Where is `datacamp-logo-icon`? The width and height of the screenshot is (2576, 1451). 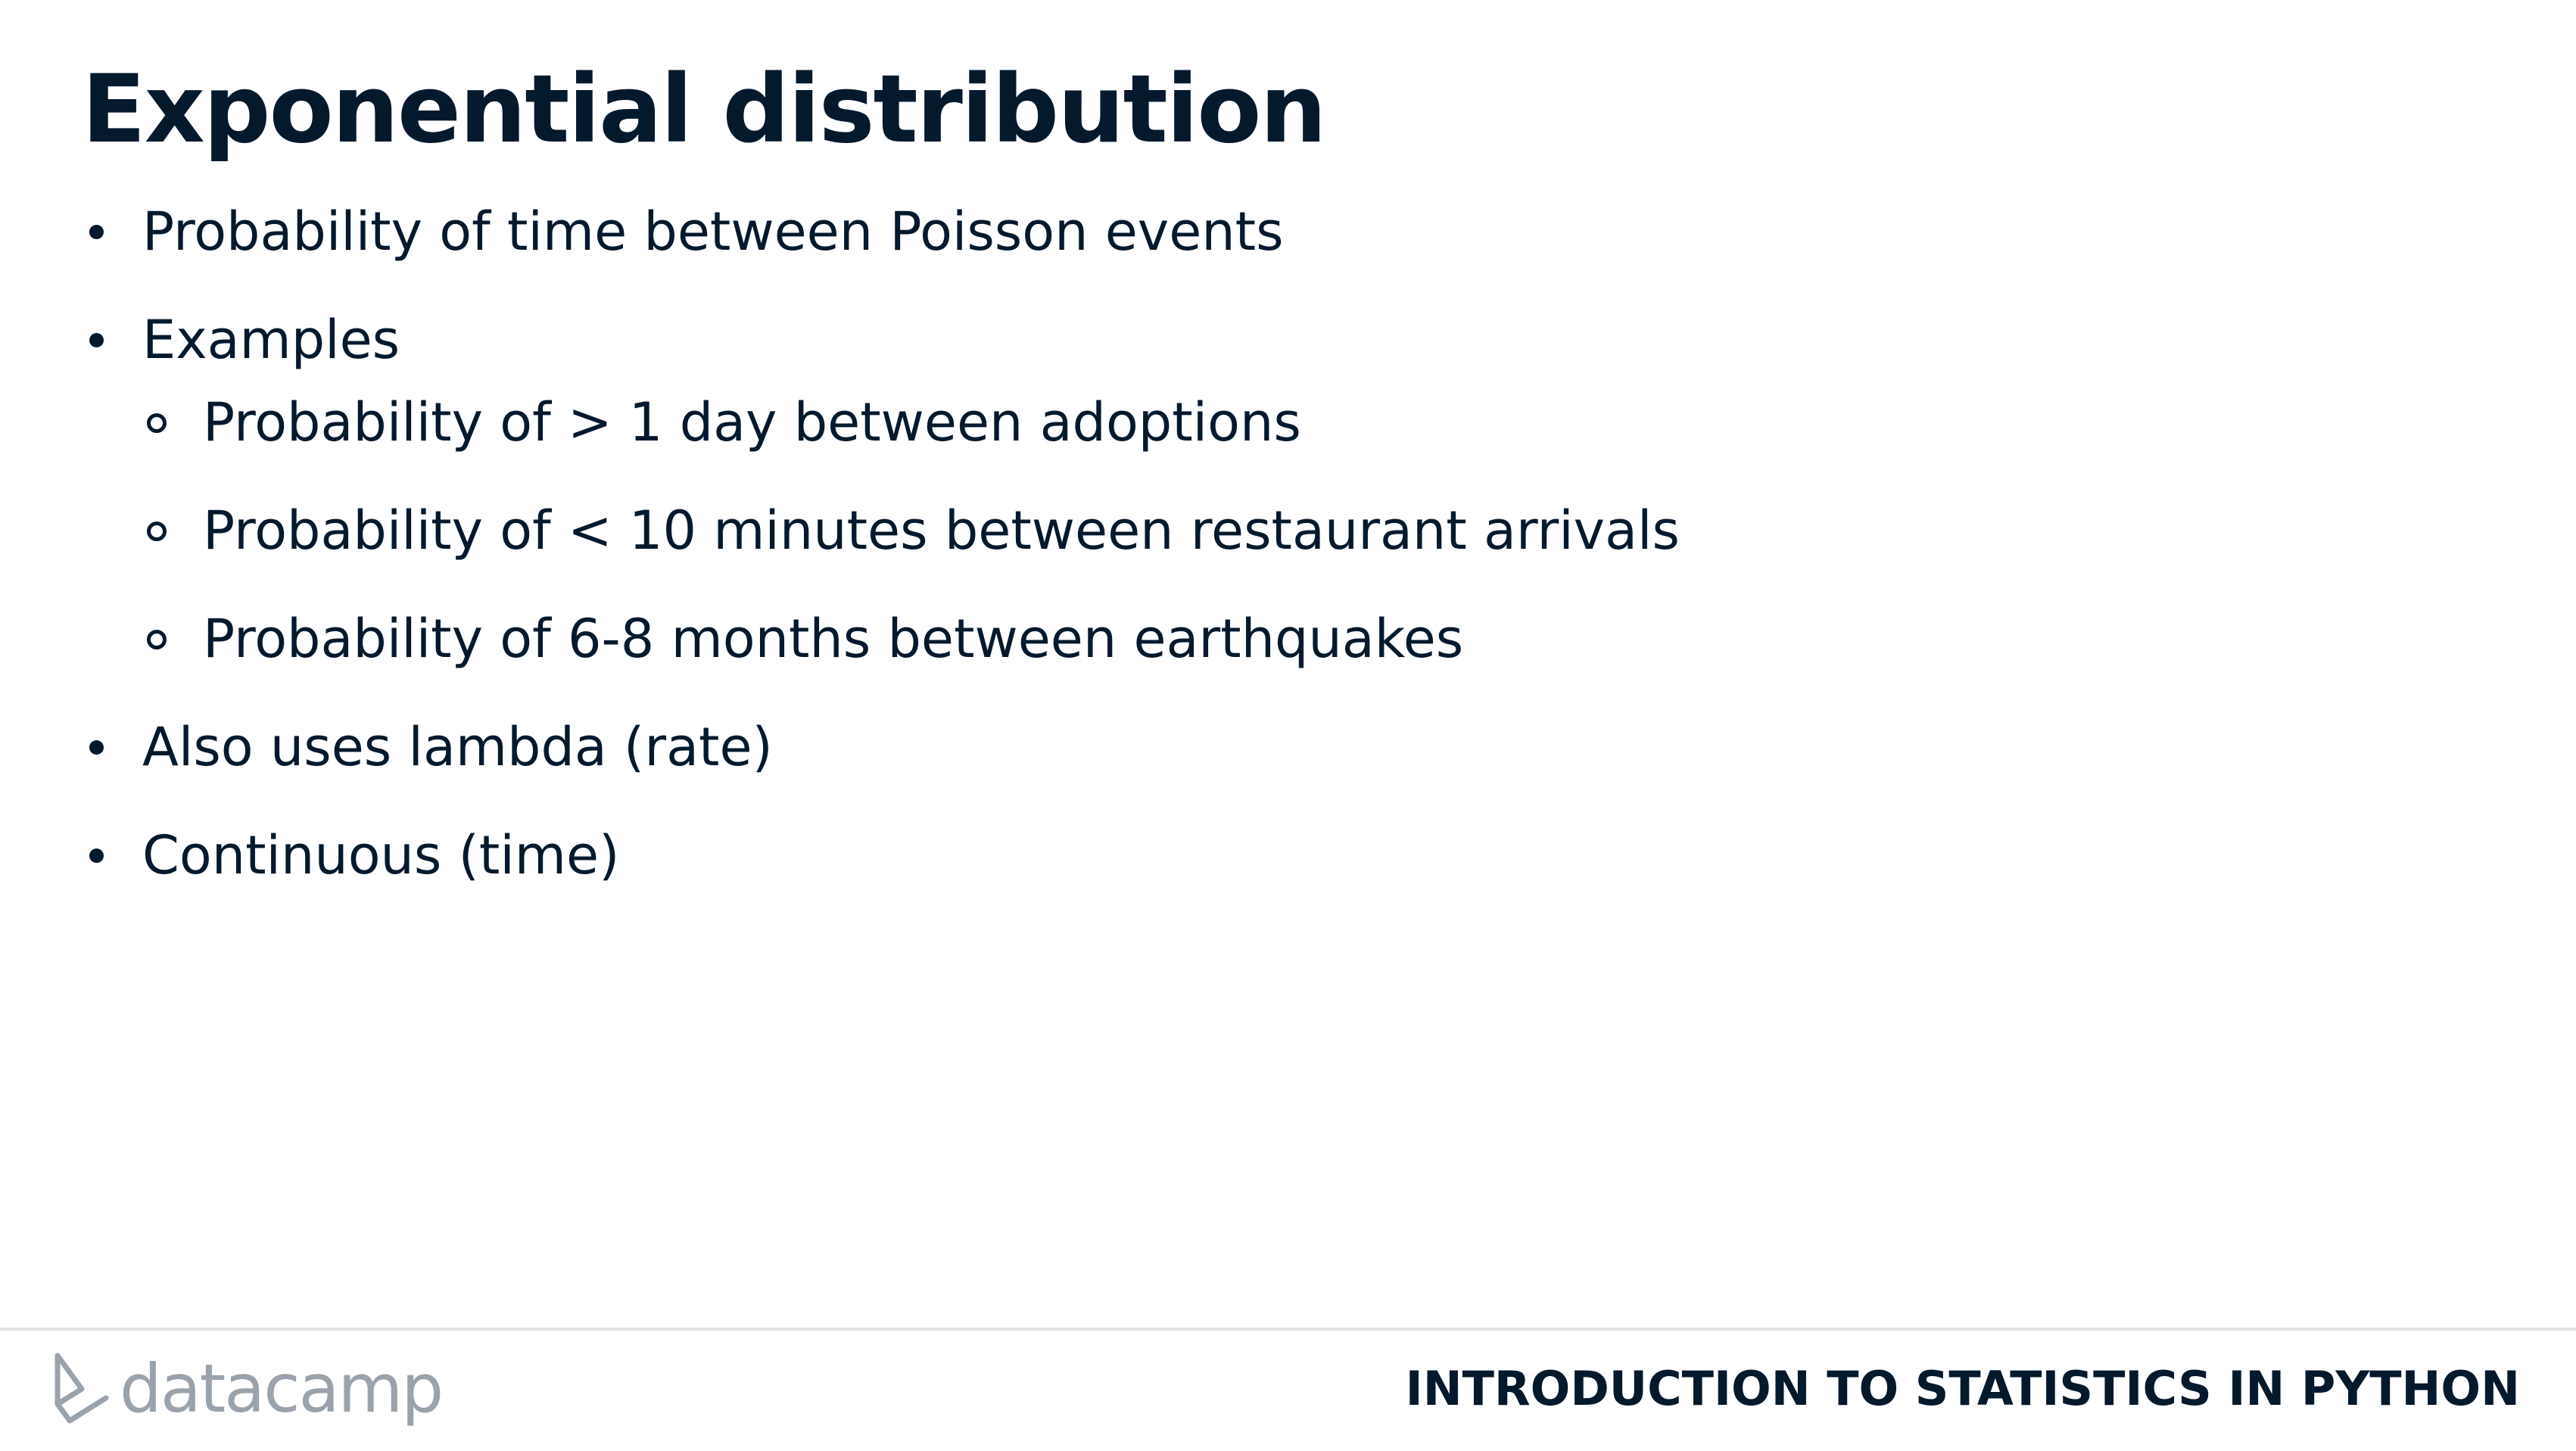 datacamp-logo-icon is located at coordinates (82, 1388).